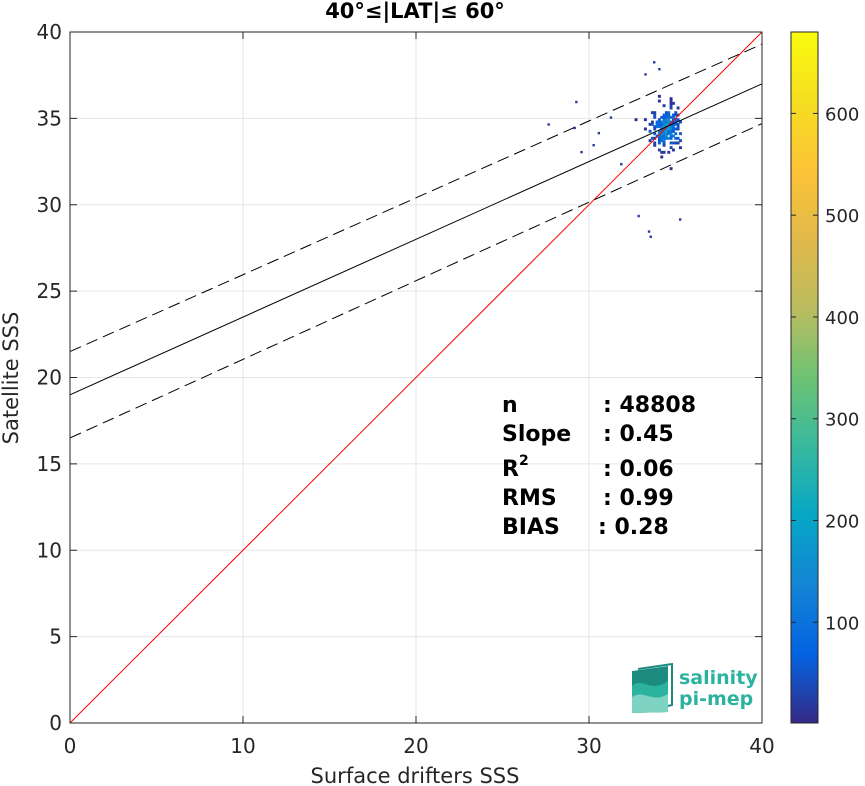 Image resolution: width=865 pixels, height=786 pixels. Describe the element at coordinates (695, 687) in the screenshot. I see `salinity-pi-mep-logo: salinity pi-mep` at that location.